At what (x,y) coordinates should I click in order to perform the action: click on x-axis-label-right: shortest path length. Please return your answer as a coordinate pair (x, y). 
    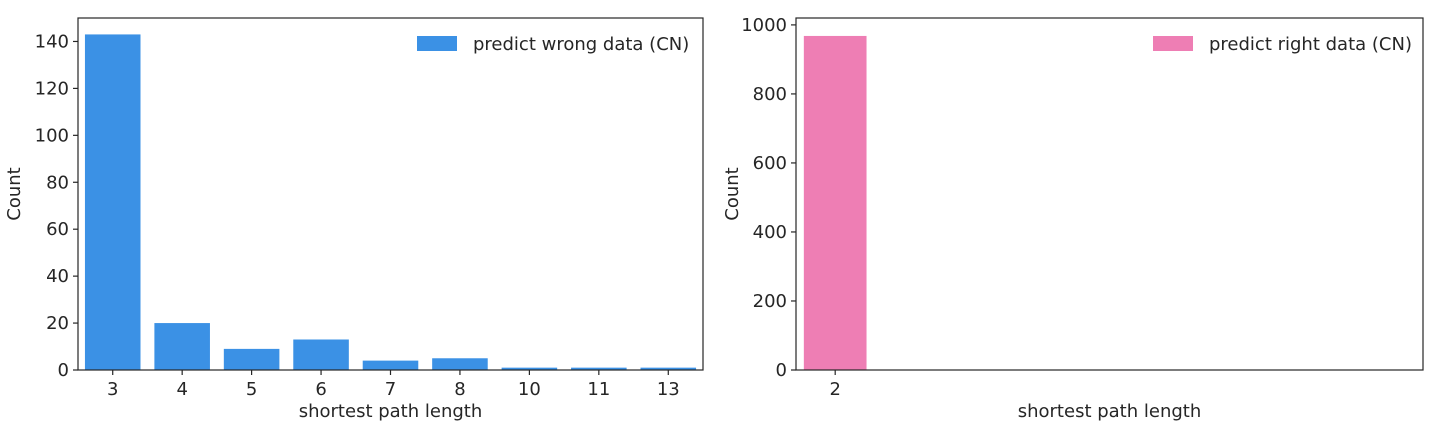
    Looking at the image, I should click on (1110, 411).